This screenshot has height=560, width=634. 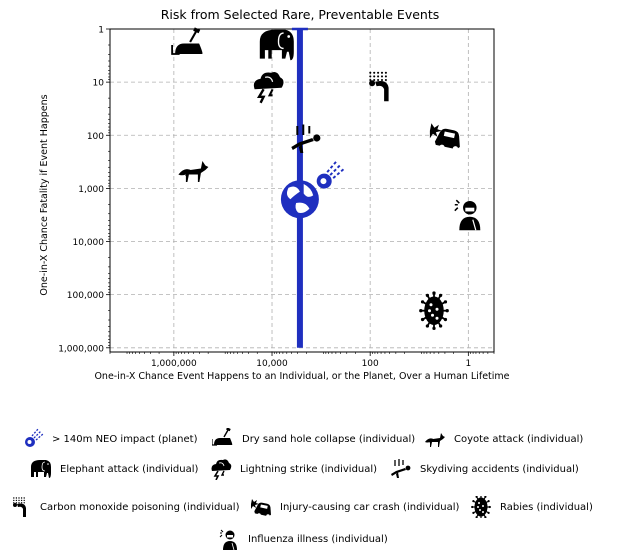 I want to click on legend-item-carbon-monoxide: Carbon monoxide poisoning (individual), so click(x=124, y=507).